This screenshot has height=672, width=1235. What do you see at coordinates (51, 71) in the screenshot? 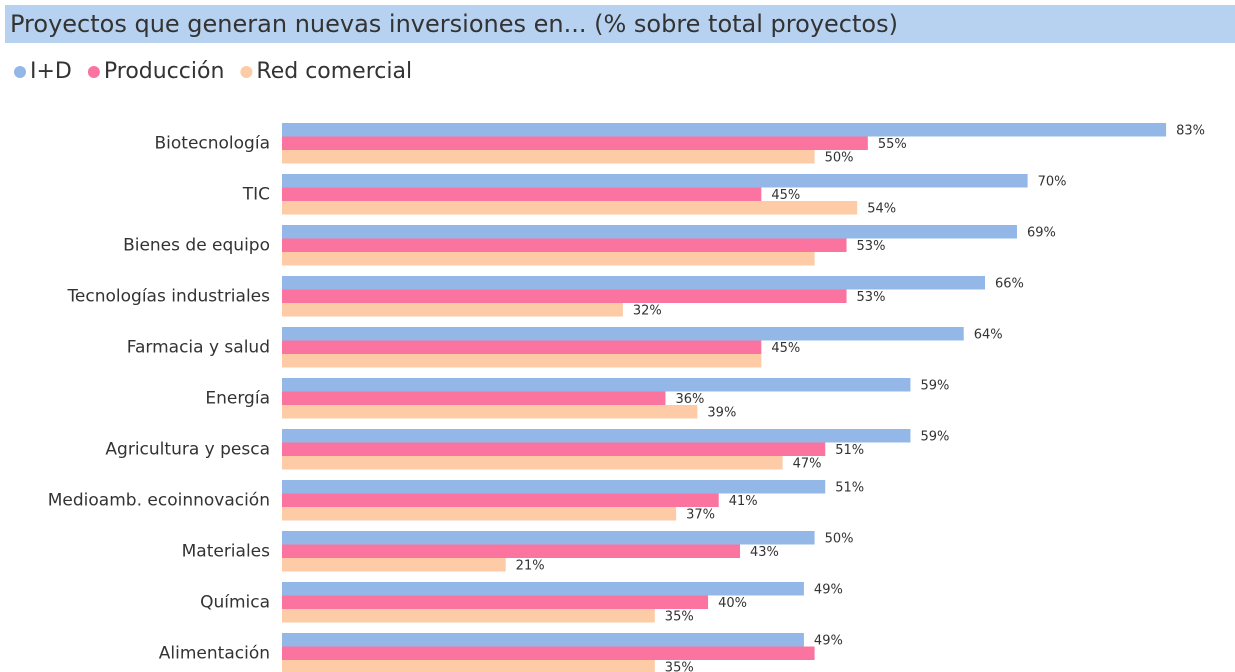
I see `legend-label: I+D` at bounding box center [51, 71].